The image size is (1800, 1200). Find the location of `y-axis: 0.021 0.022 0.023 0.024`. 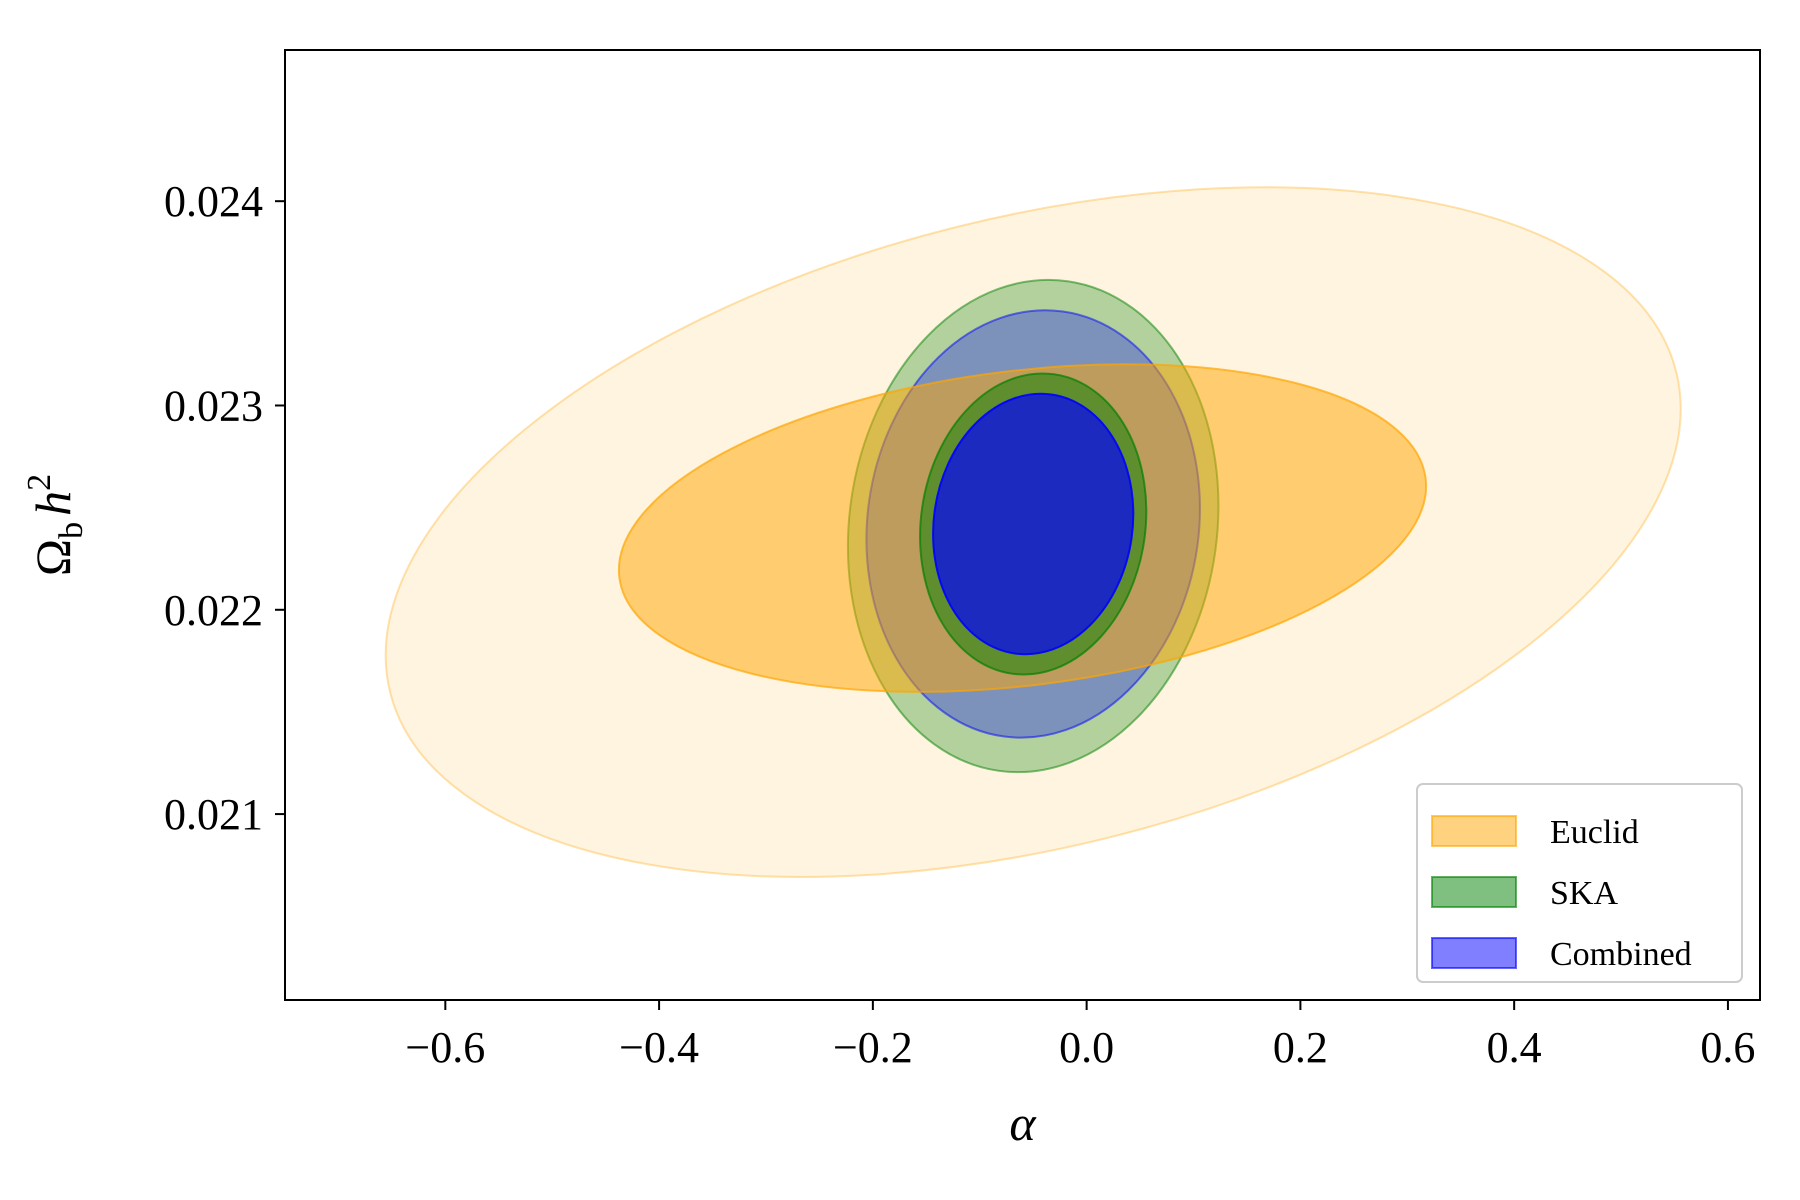

y-axis: 0.021 0.022 0.023 0.024 is located at coordinates (224, 508).